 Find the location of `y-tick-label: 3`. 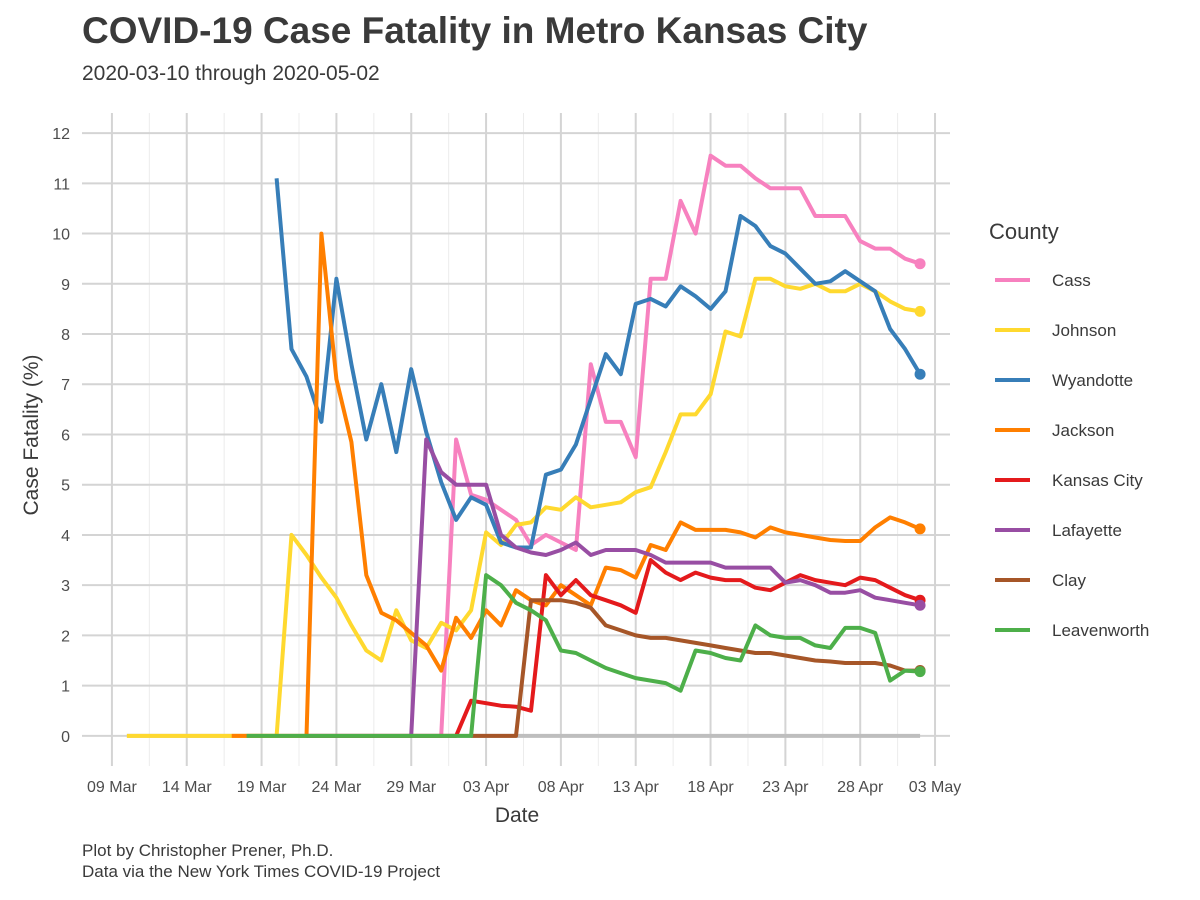

y-tick-label: 3 is located at coordinates (65, 586).